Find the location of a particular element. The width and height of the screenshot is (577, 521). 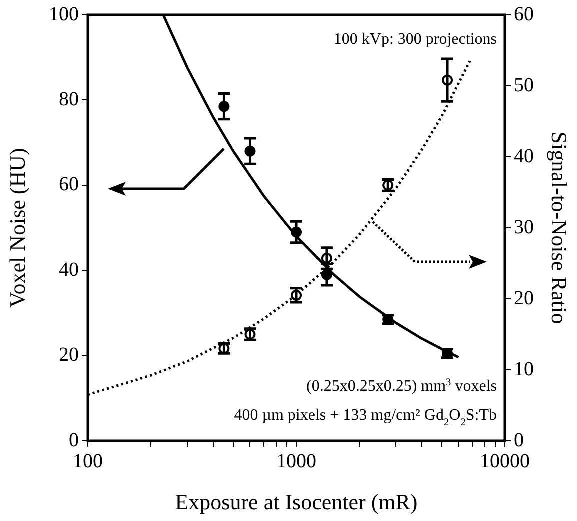

y2-tick-label: 20 is located at coordinates (524, 298).